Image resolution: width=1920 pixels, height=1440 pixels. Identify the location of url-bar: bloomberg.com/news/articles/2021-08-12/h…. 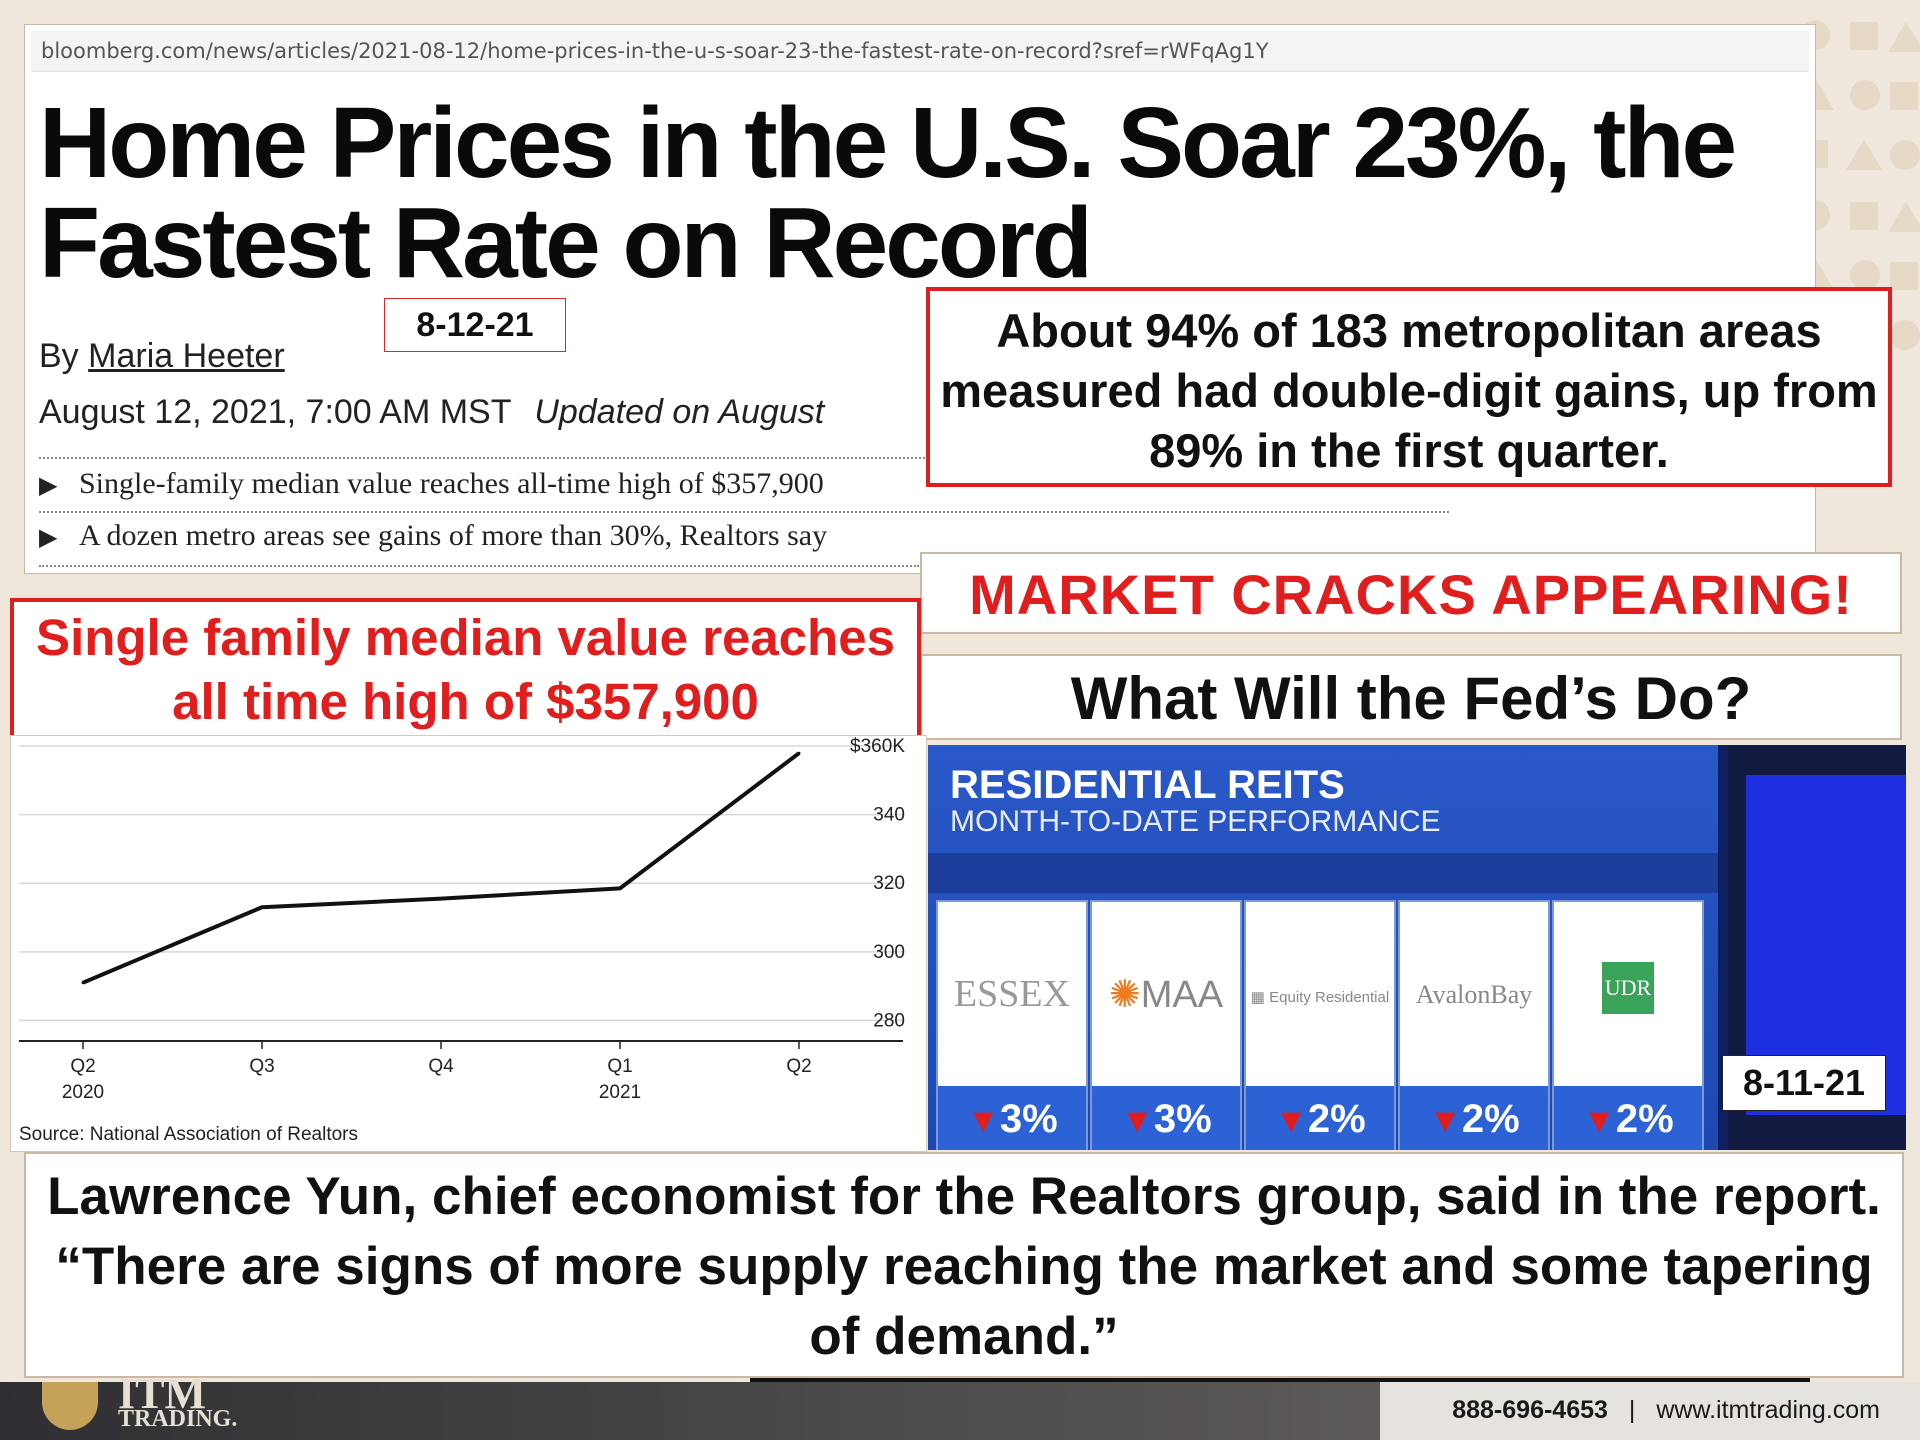
(920, 51).